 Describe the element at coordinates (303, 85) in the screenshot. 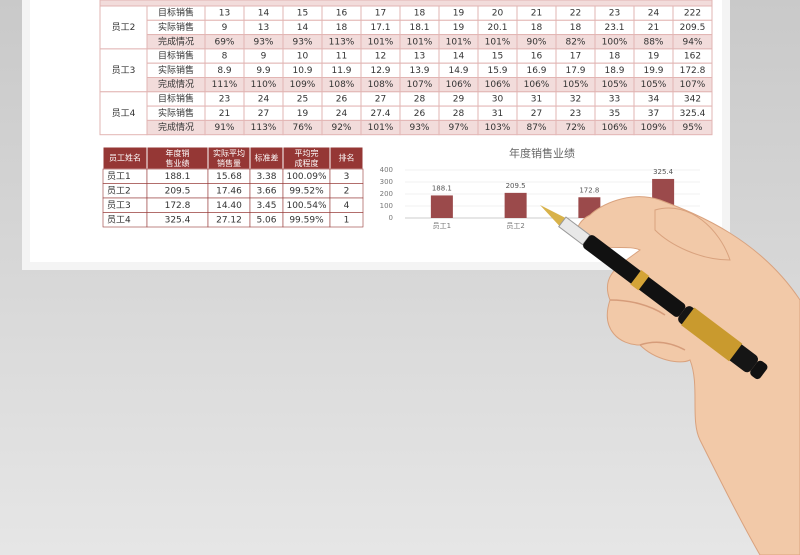

I see `cell-value: 109%` at that location.